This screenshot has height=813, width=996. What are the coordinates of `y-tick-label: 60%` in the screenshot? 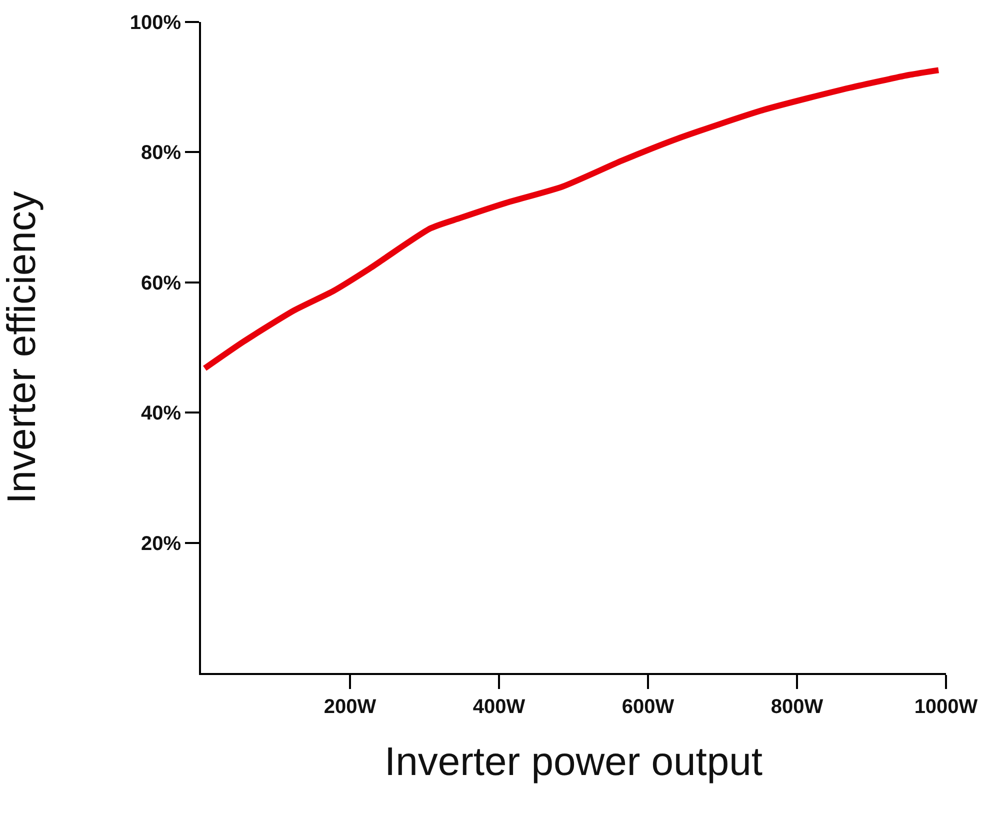 It's located at (161, 283).